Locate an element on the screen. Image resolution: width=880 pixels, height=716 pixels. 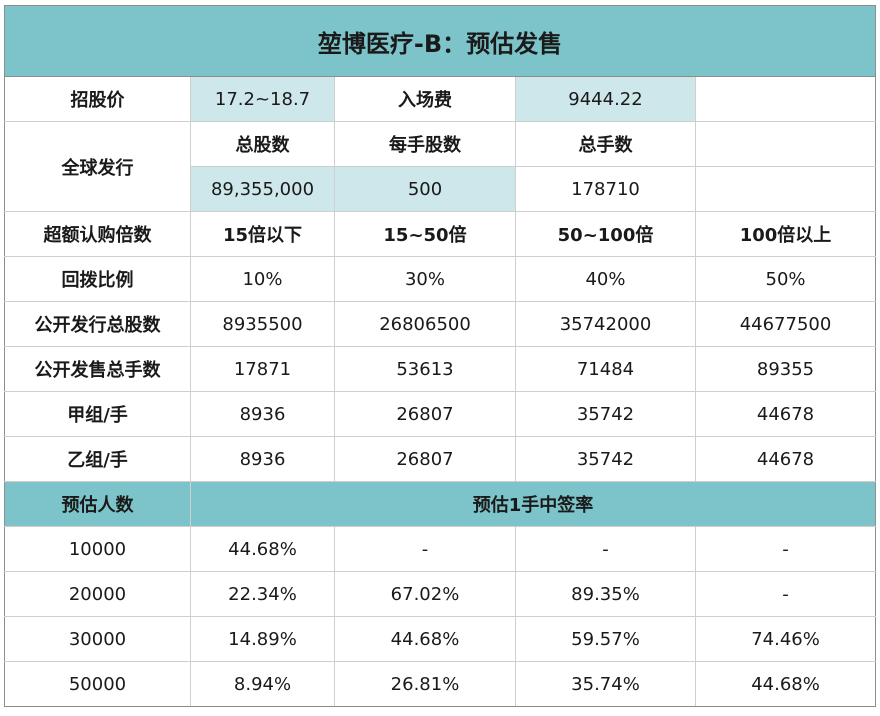
tier-header: 50~100倍 is located at coordinates (605, 234).